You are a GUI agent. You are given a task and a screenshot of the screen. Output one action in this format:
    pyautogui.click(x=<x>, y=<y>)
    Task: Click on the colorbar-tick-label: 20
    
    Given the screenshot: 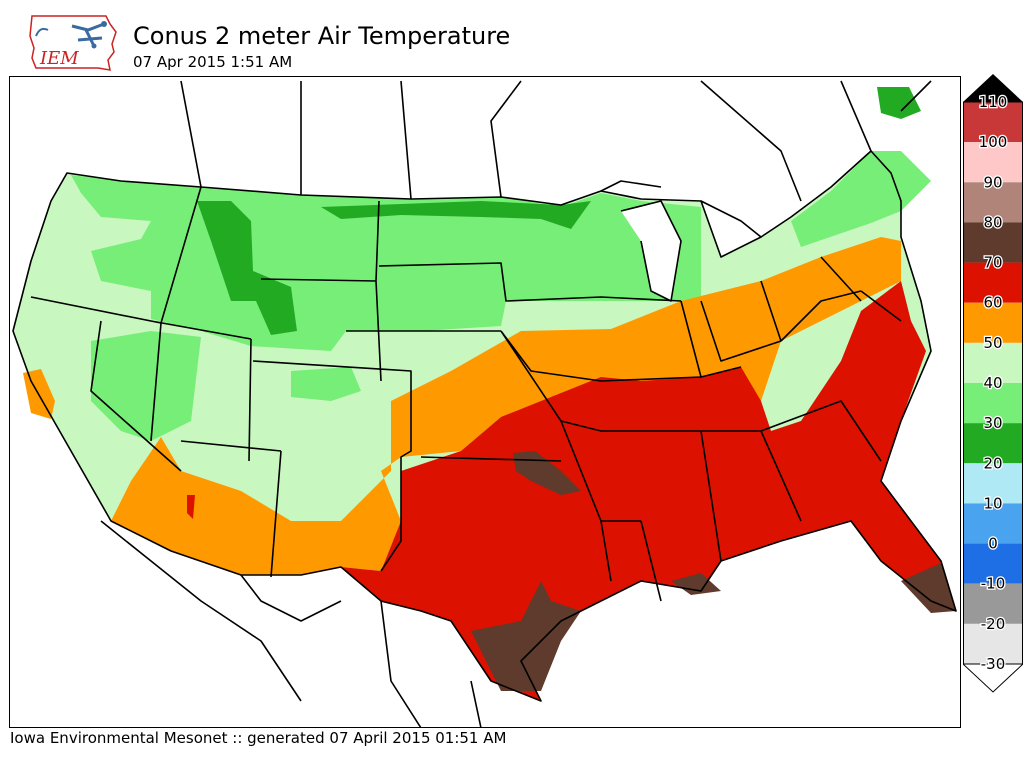 What is the action you would take?
    pyautogui.click(x=992, y=463)
    